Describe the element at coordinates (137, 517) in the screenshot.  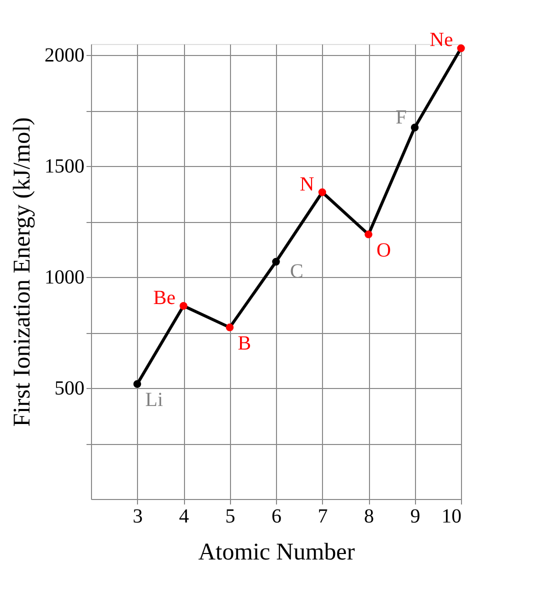
I see `x-tick-label: 3` at that location.